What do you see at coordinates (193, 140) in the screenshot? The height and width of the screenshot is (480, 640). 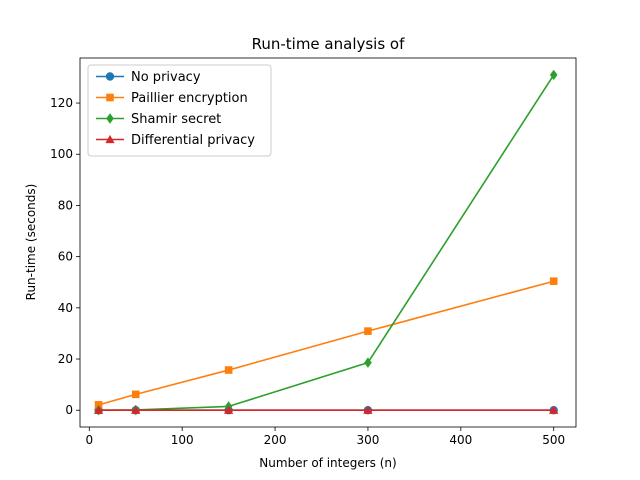 I see `legend-label: Differential privacy` at bounding box center [193, 140].